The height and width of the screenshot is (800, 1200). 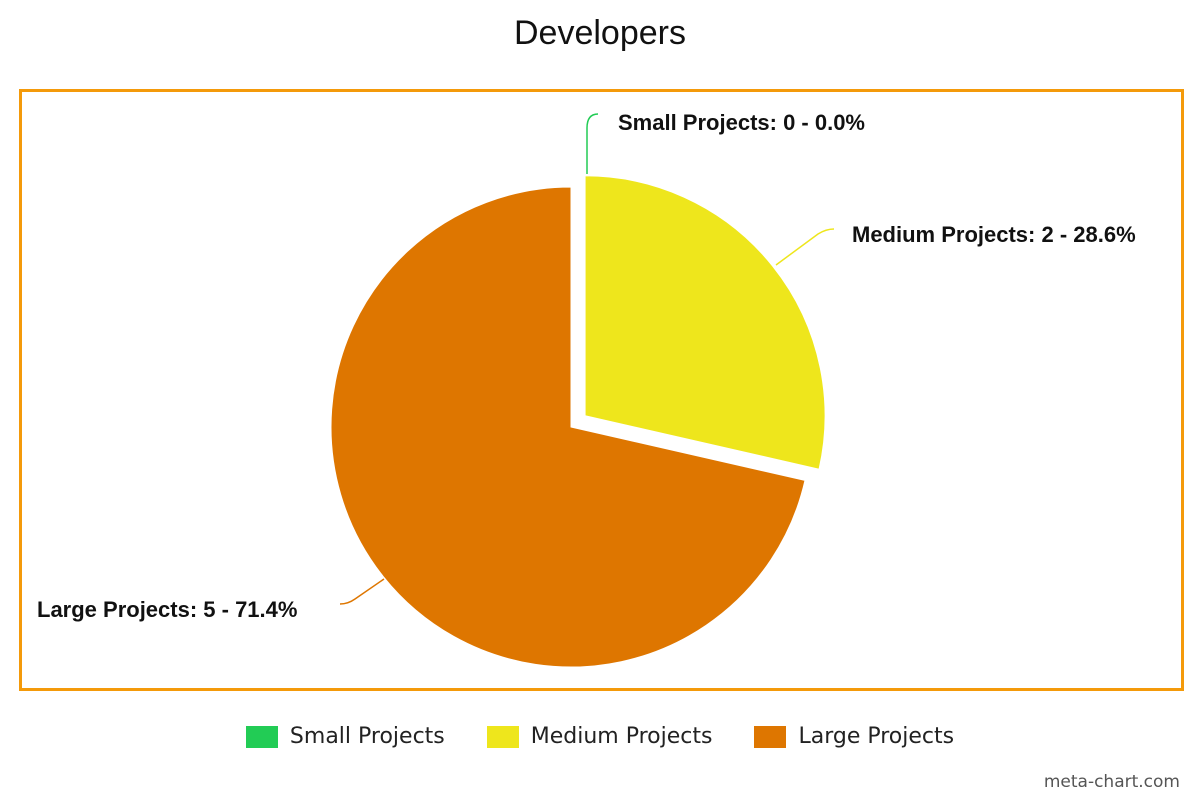 I want to click on chart-title: Developers, so click(x=600, y=33).